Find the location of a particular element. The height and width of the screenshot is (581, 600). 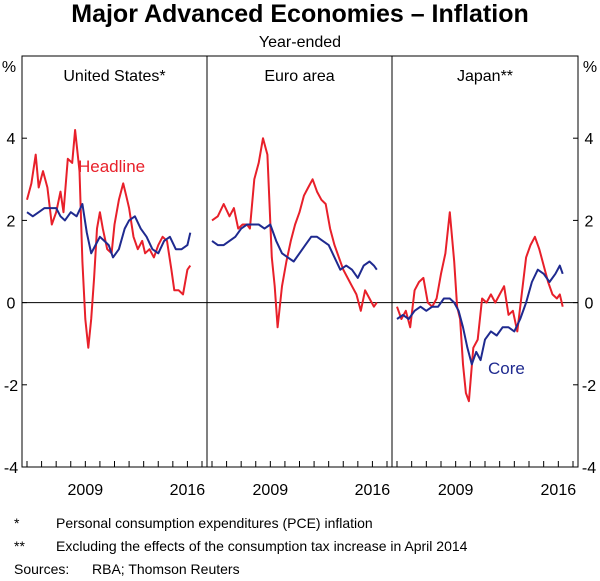

y-tick-label-right: 0 is located at coordinates (589, 304).